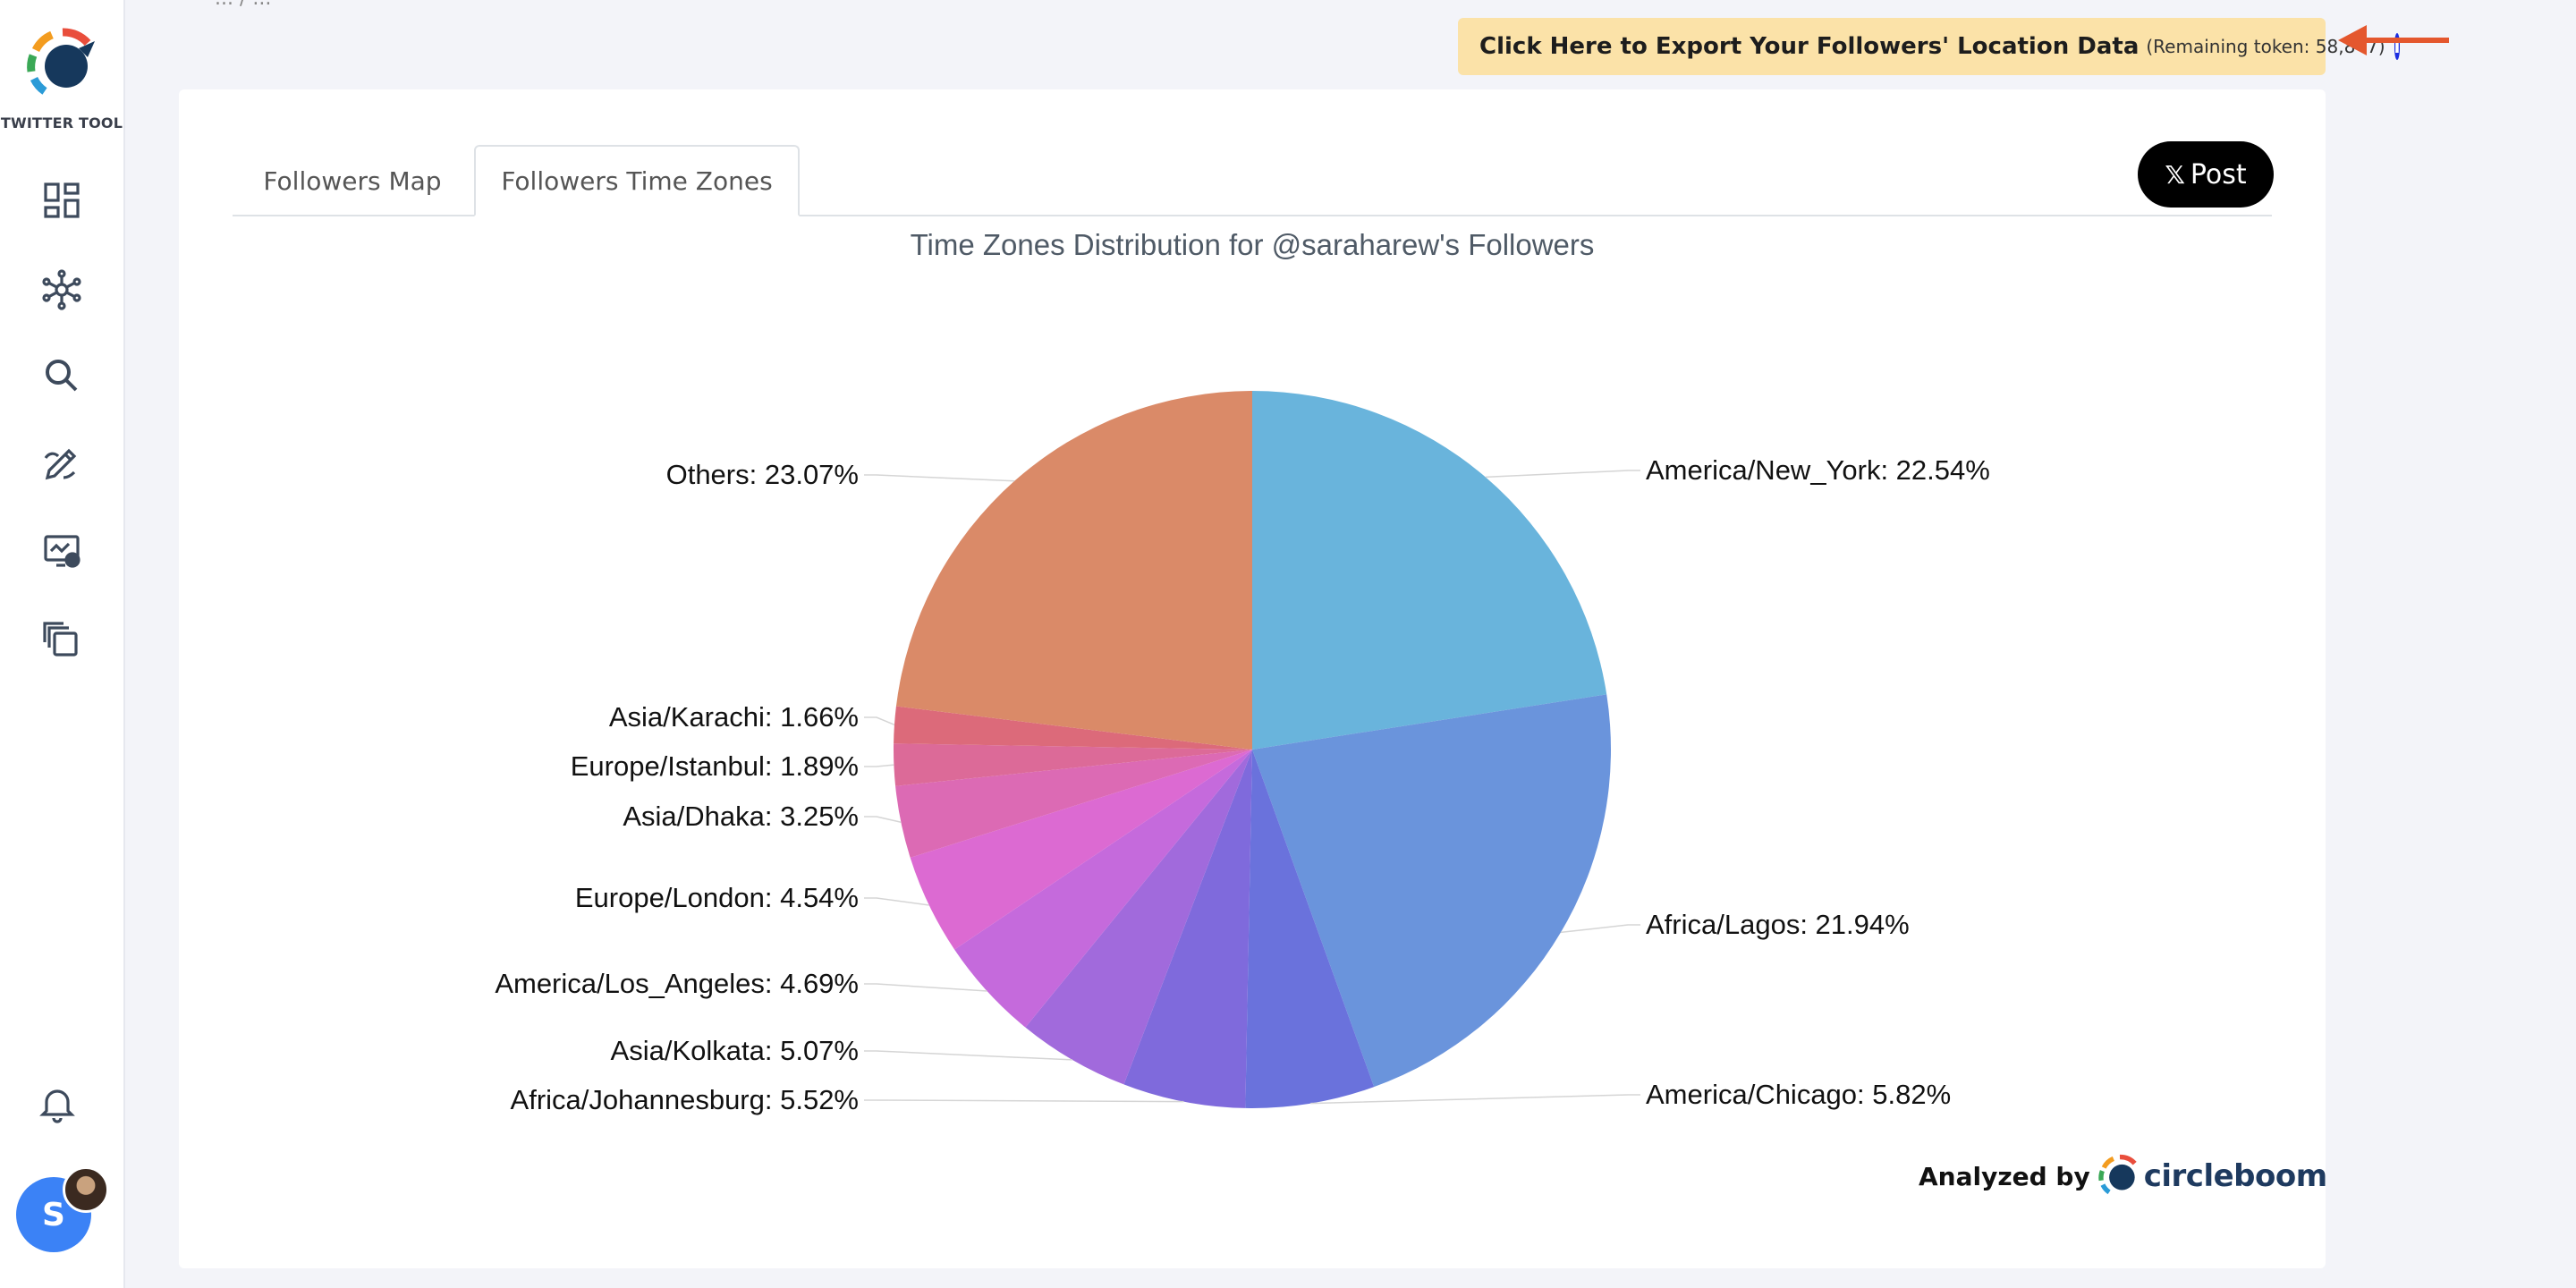 This screenshot has width=2576, height=1288. I want to click on arrow-left-icon, so click(2393, 40).